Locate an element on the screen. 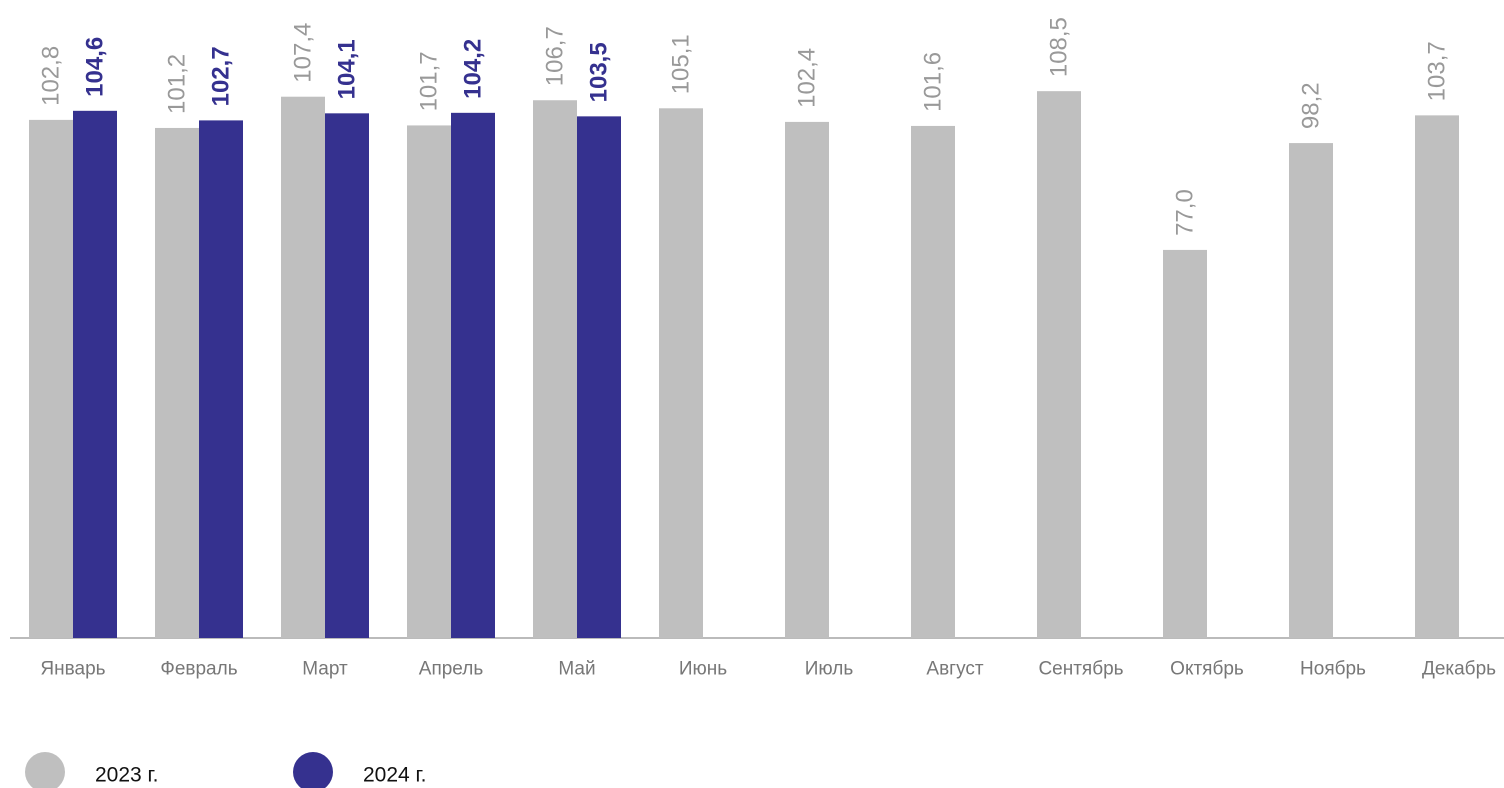 This screenshot has width=1504, height=788. legend-label: 2024 г. is located at coordinates (394, 775).